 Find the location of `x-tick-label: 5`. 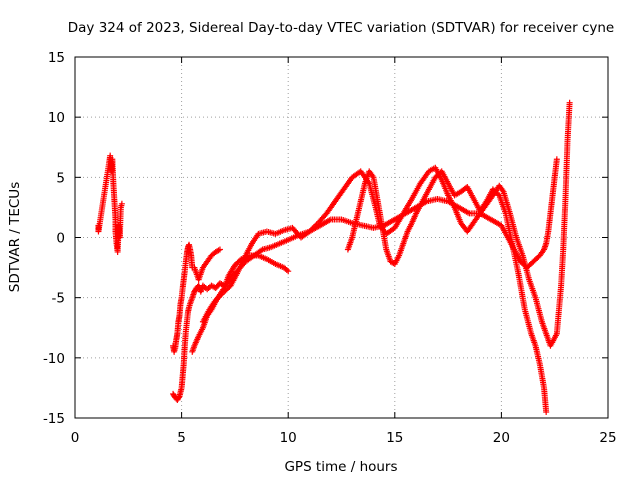

x-tick-label: 5 is located at coordinates (181, 438).